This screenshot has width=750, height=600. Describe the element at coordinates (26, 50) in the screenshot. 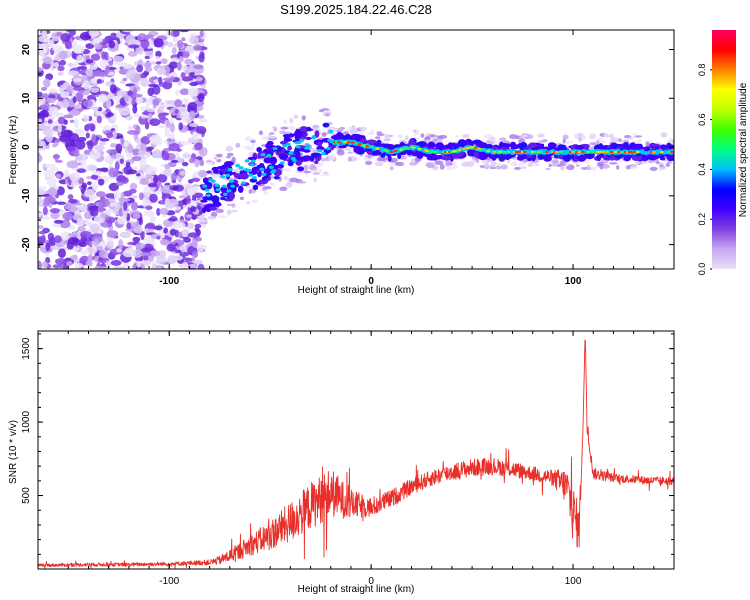

I see `spectrogram-y-tick-label: 20` at that location.